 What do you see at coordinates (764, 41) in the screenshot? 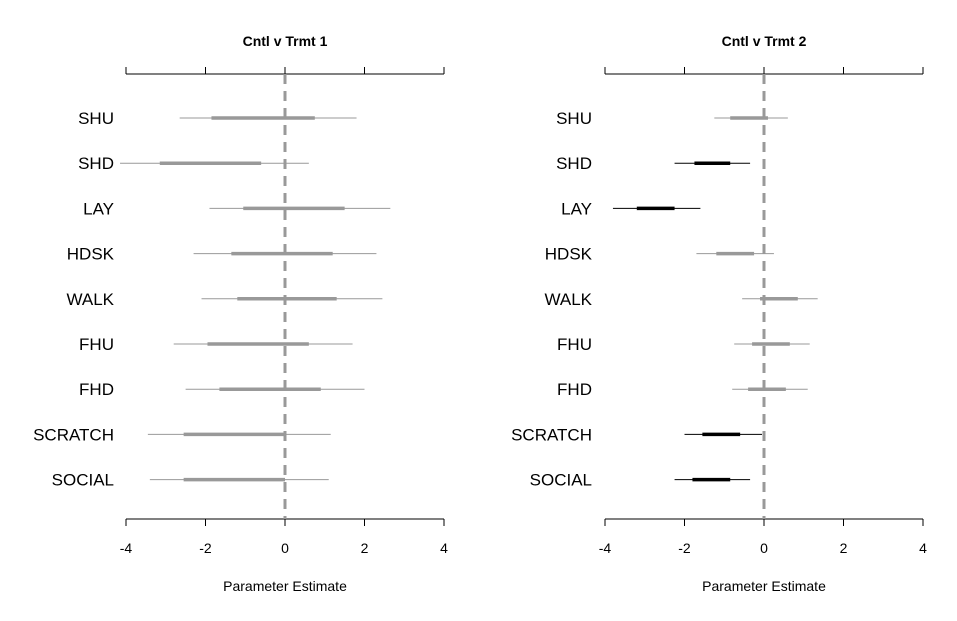
I see `panel-title: Cntl v Trmt 2` at bounding box center [764, 41].